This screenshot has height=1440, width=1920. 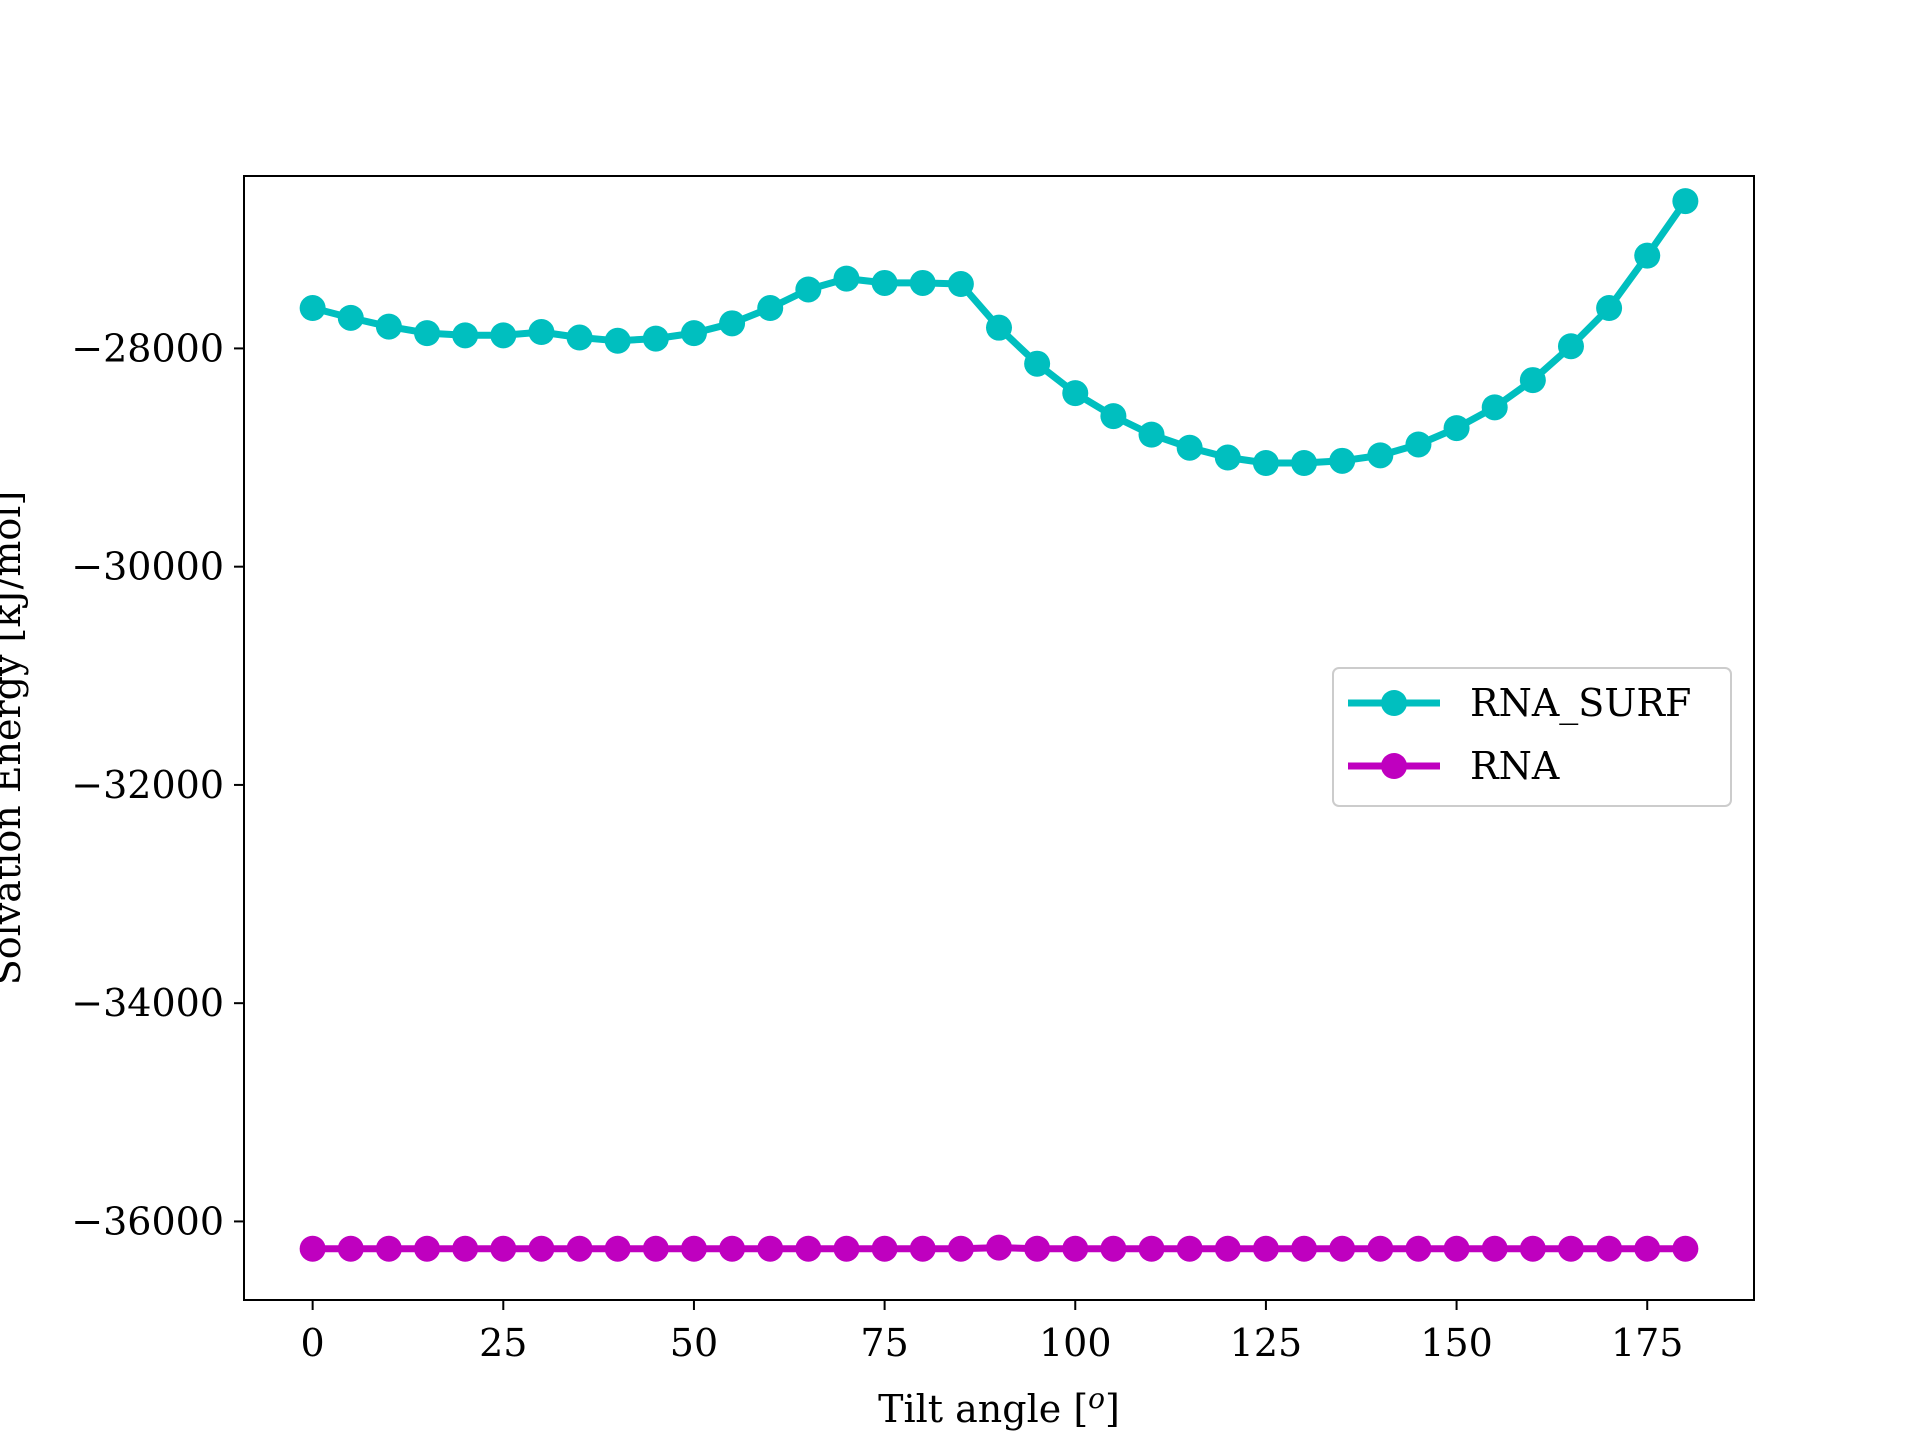 I want to click on legend-label-rna-surf: RNA_SURF, so click(x=1580, y=703).